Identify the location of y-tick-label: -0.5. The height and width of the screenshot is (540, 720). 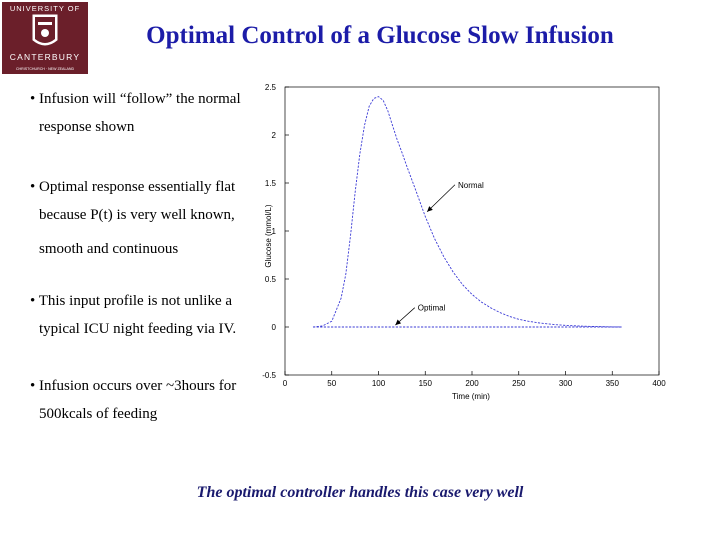
(269, 375).